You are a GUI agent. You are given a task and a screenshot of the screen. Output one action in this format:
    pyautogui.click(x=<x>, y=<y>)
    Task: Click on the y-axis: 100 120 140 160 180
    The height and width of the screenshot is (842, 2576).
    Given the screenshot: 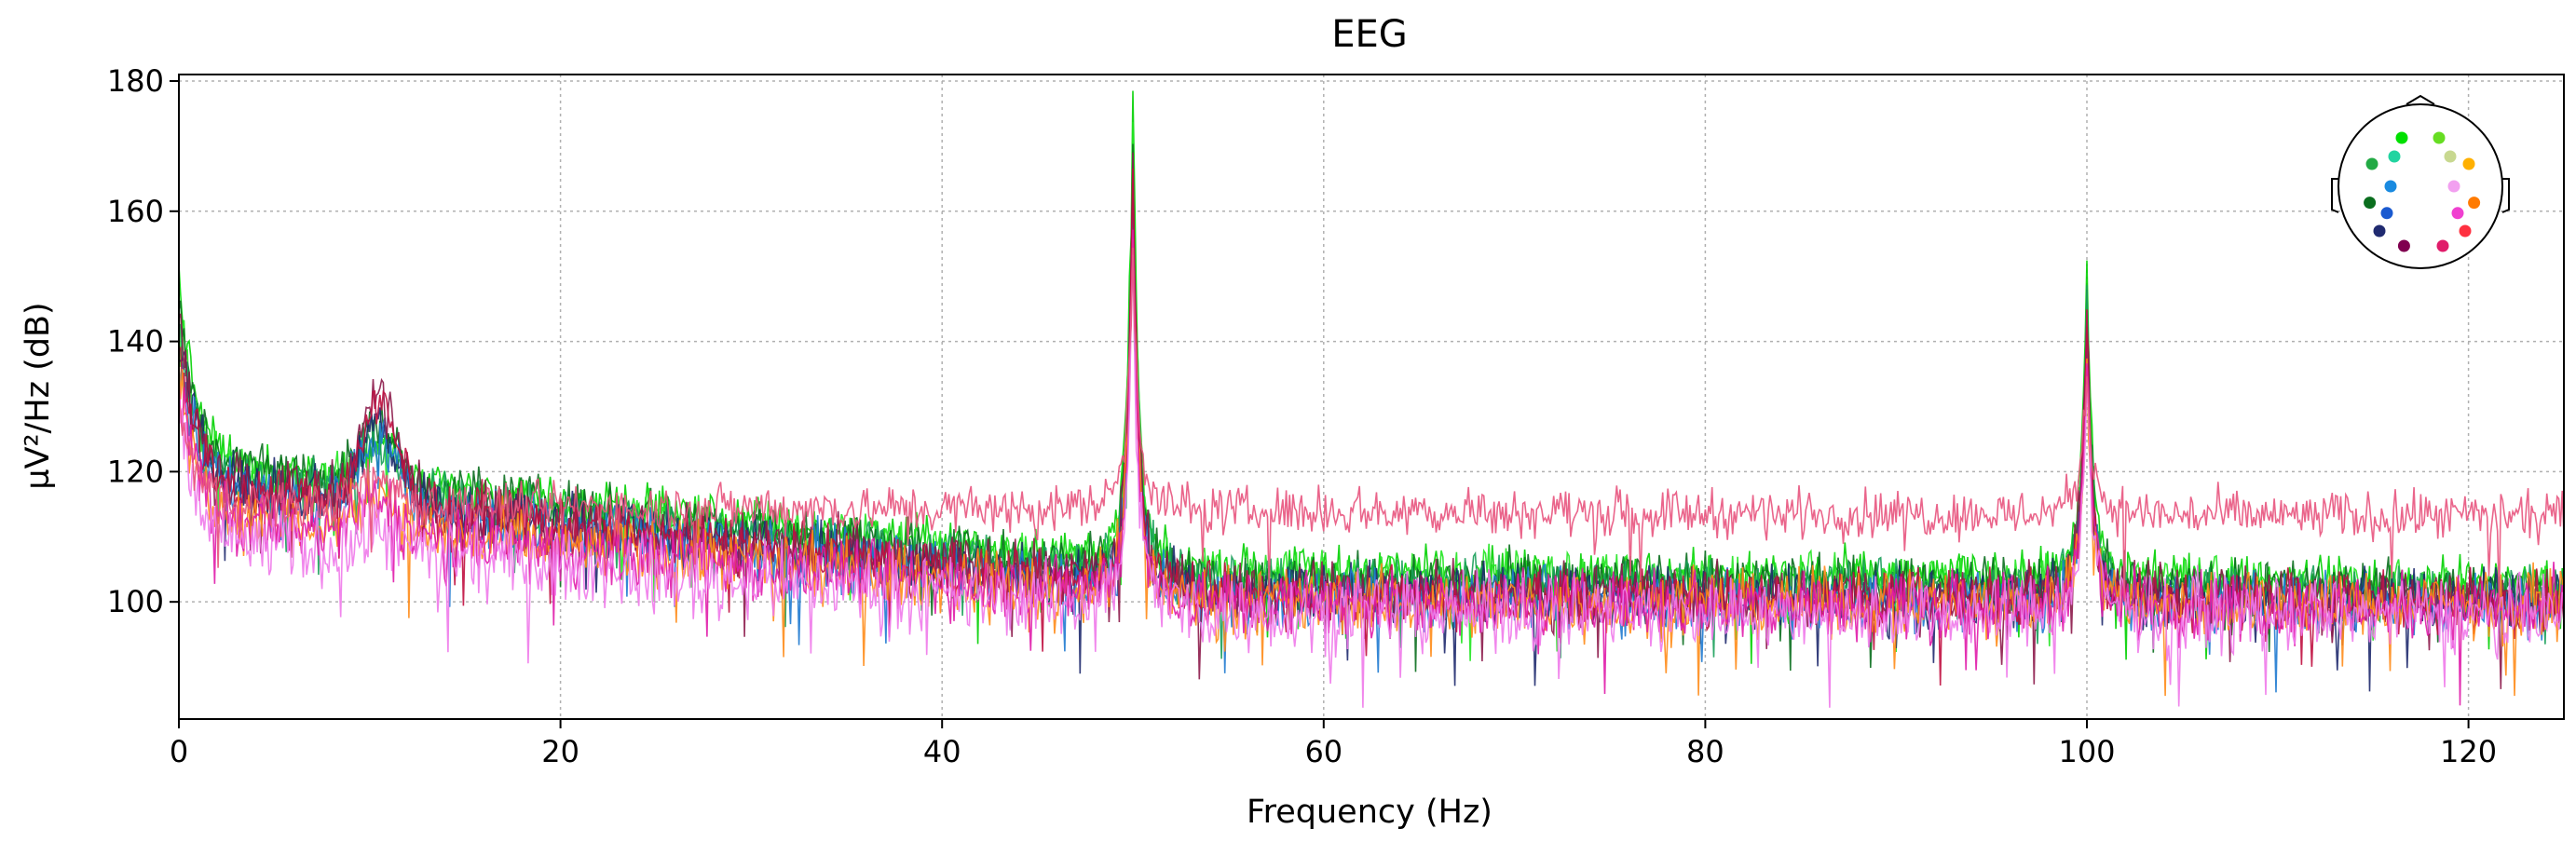 What is the action you would take?
    pyautogui.click(x=143, y=341)
    